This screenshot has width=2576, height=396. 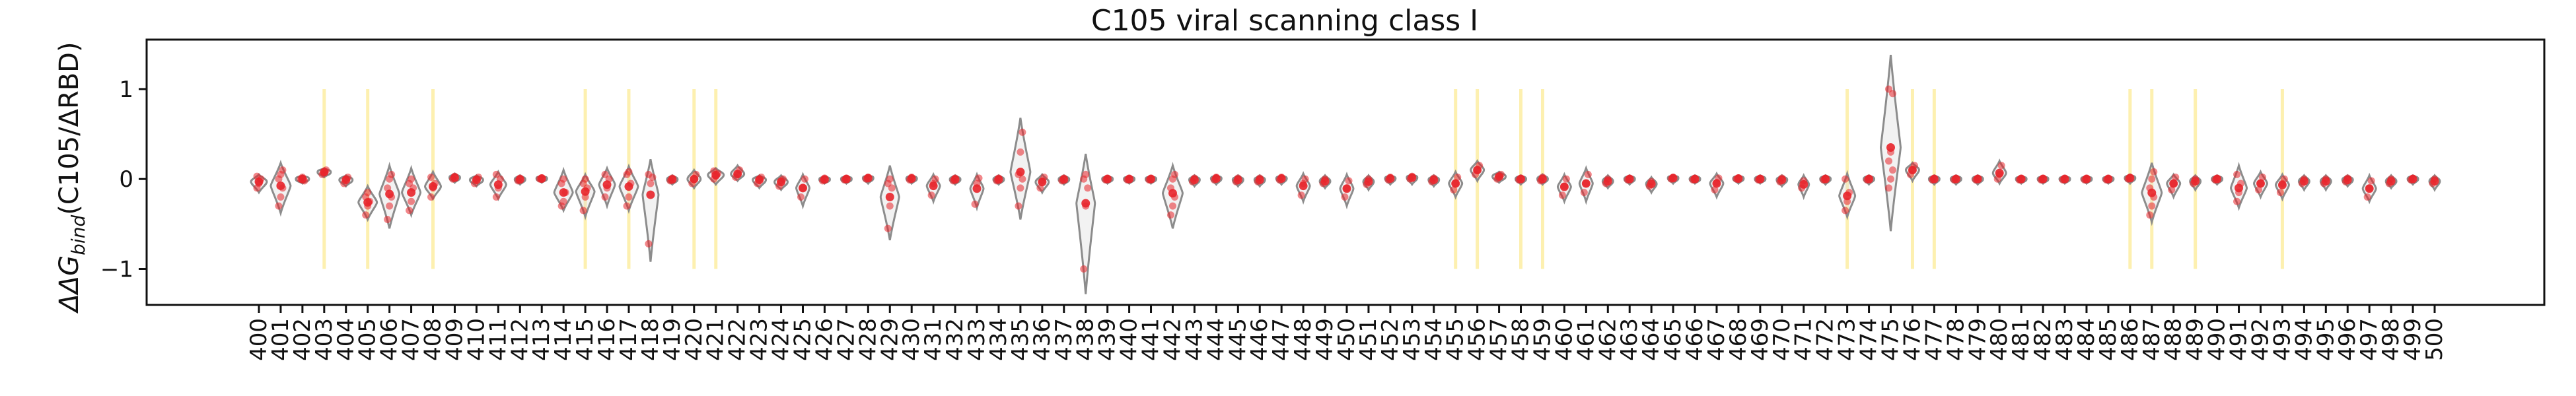 I want to click on x-tick-label: 485, so click(x=2108, y=339).